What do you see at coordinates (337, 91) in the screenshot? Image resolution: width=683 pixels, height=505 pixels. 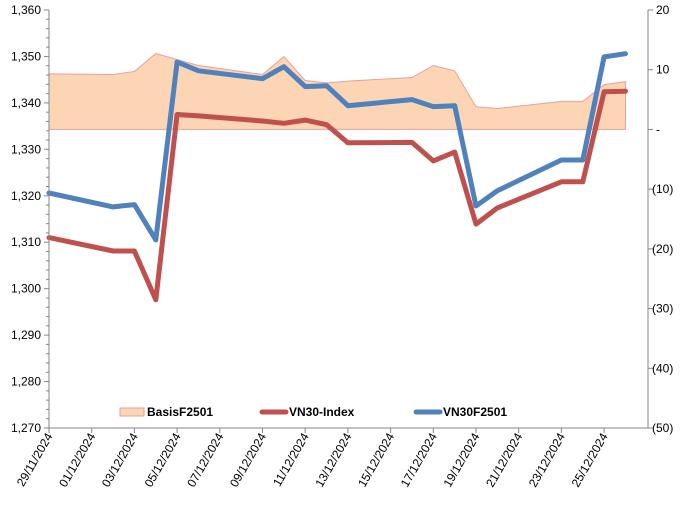 I see `series-area-basisf2501` at bounding box center [337, 91].